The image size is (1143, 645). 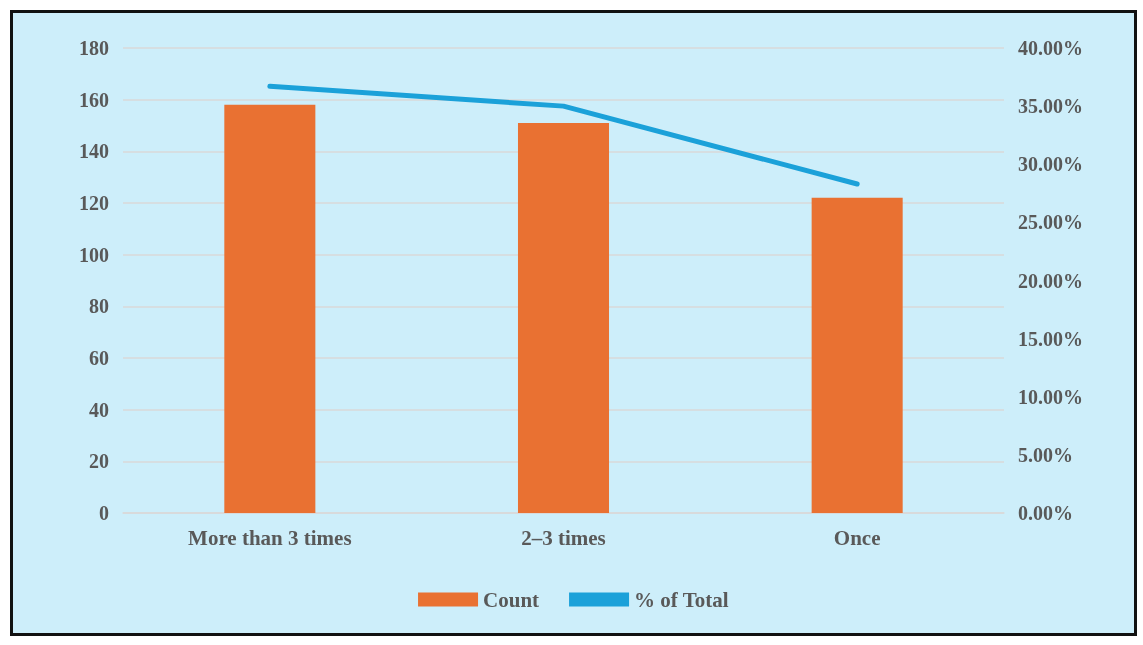 What do you see at coordinates (104, 513) in the screenshot?
I see `y-tick-label: 0` at bounding box center [104, 513].